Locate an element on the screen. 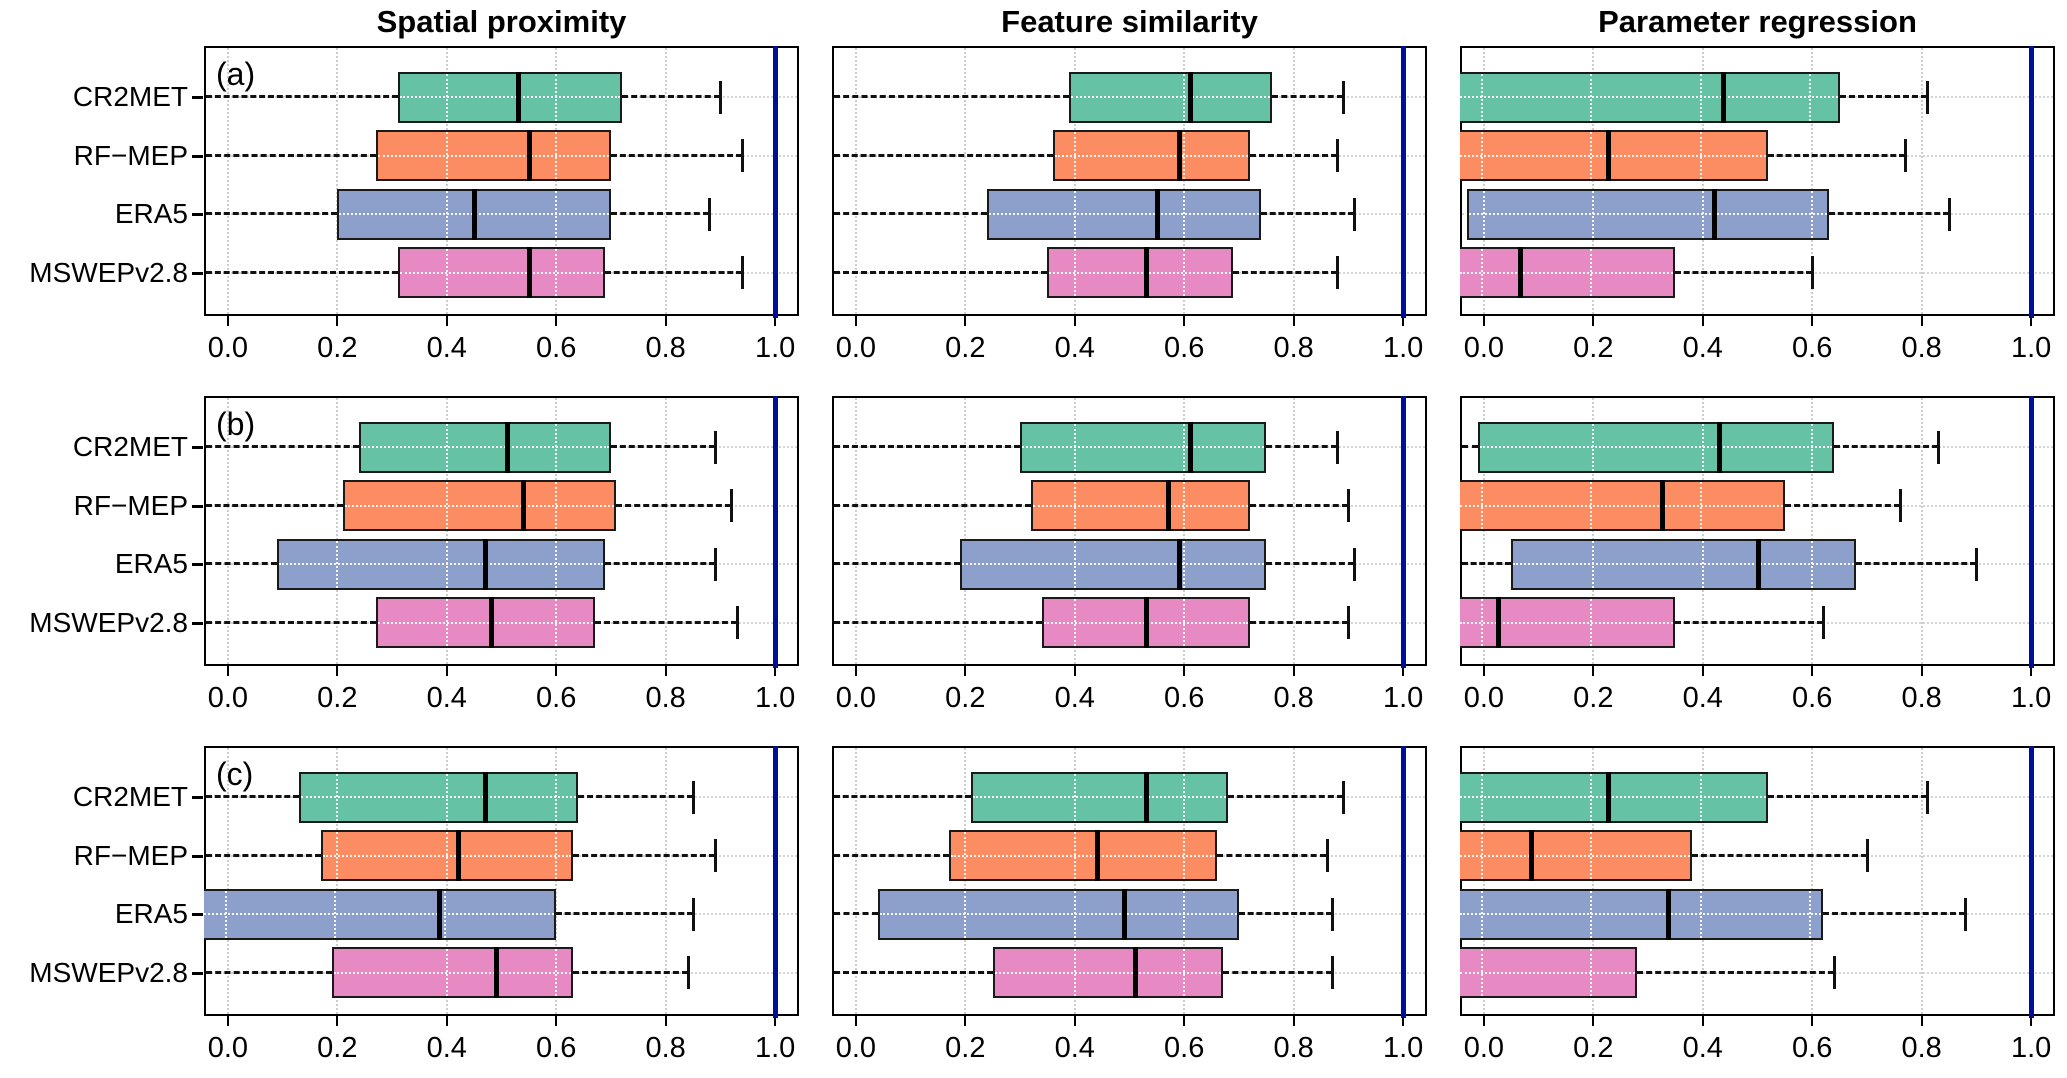 This screenshot has width=2067, height=1078. panel-c-parameter-regression is located at coordinates (1757, 882).